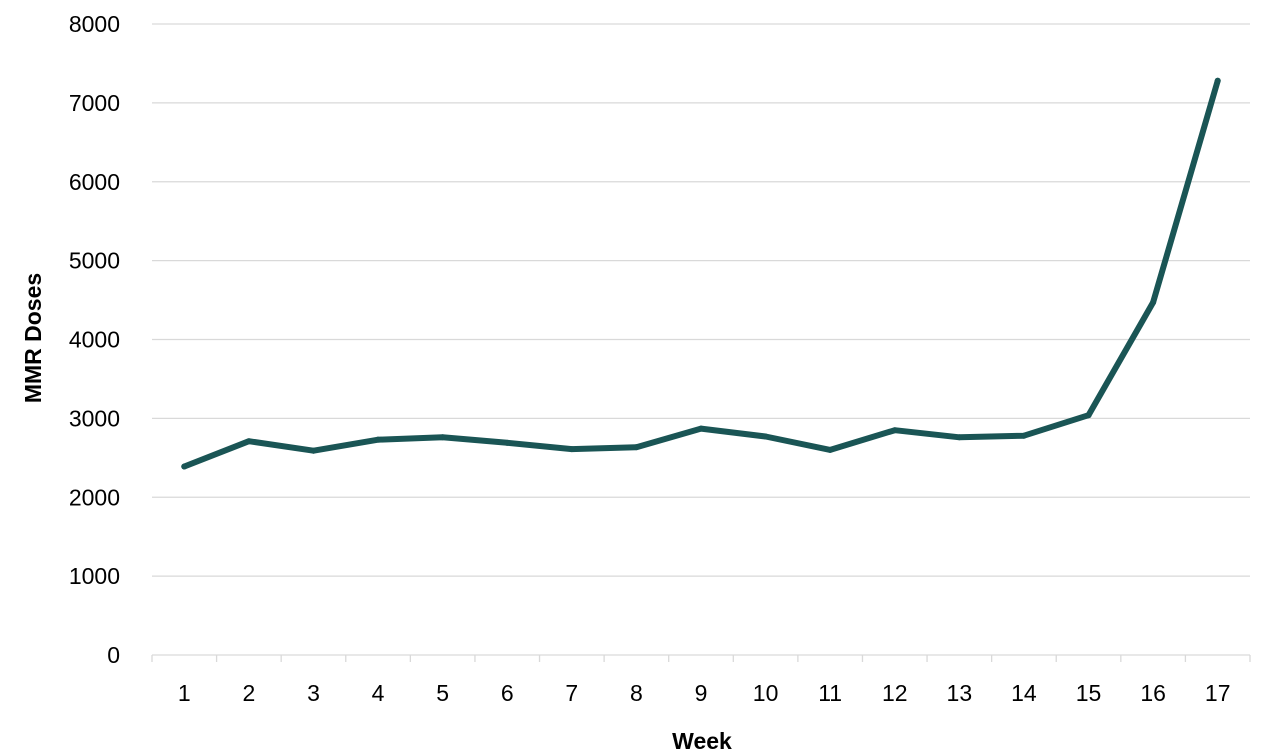  Describe the element at coordinates (895, 693) in the screenshot. I see `x-tick-label: 12` at that location.